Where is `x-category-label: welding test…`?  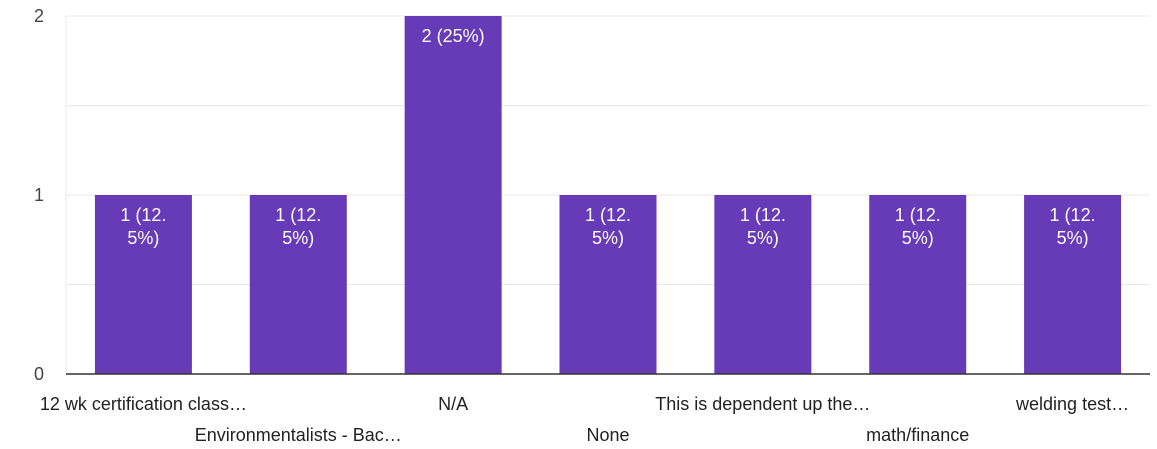
x-category-label: welding test… is located at coordinates (1072, 404).